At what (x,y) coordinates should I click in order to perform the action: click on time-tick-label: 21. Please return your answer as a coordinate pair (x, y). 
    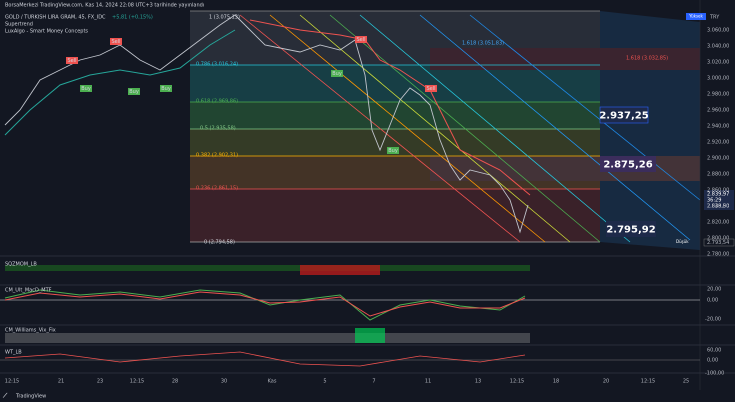
    Looking at the image, I should click on (61, 382).